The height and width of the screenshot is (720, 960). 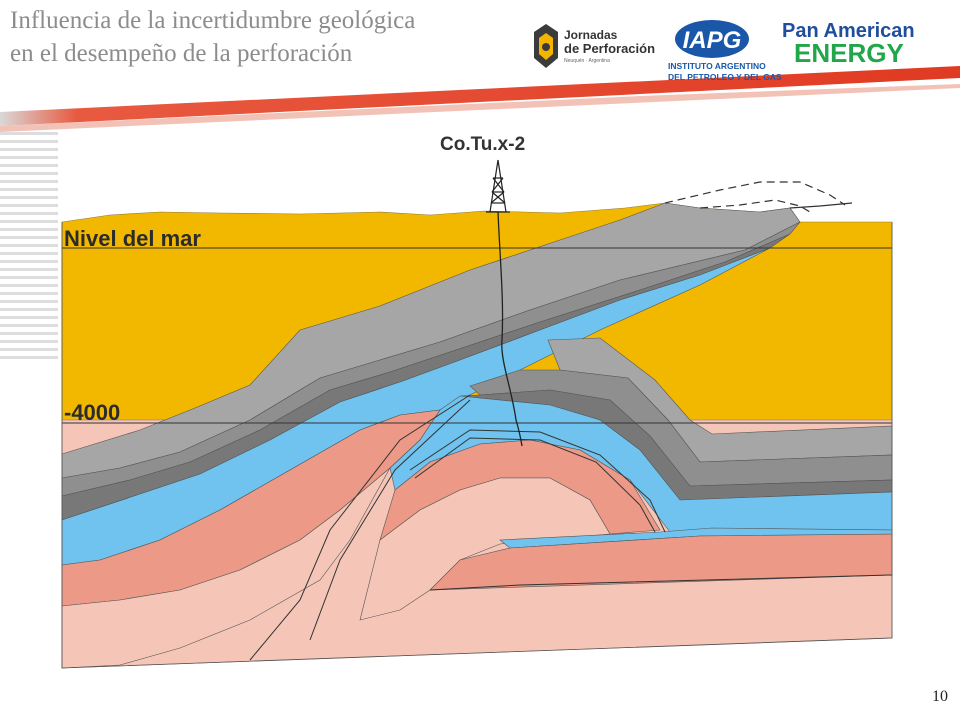 I want to click on jornadas-small: Neuquén · Argentina, so click(x=587, y=61).